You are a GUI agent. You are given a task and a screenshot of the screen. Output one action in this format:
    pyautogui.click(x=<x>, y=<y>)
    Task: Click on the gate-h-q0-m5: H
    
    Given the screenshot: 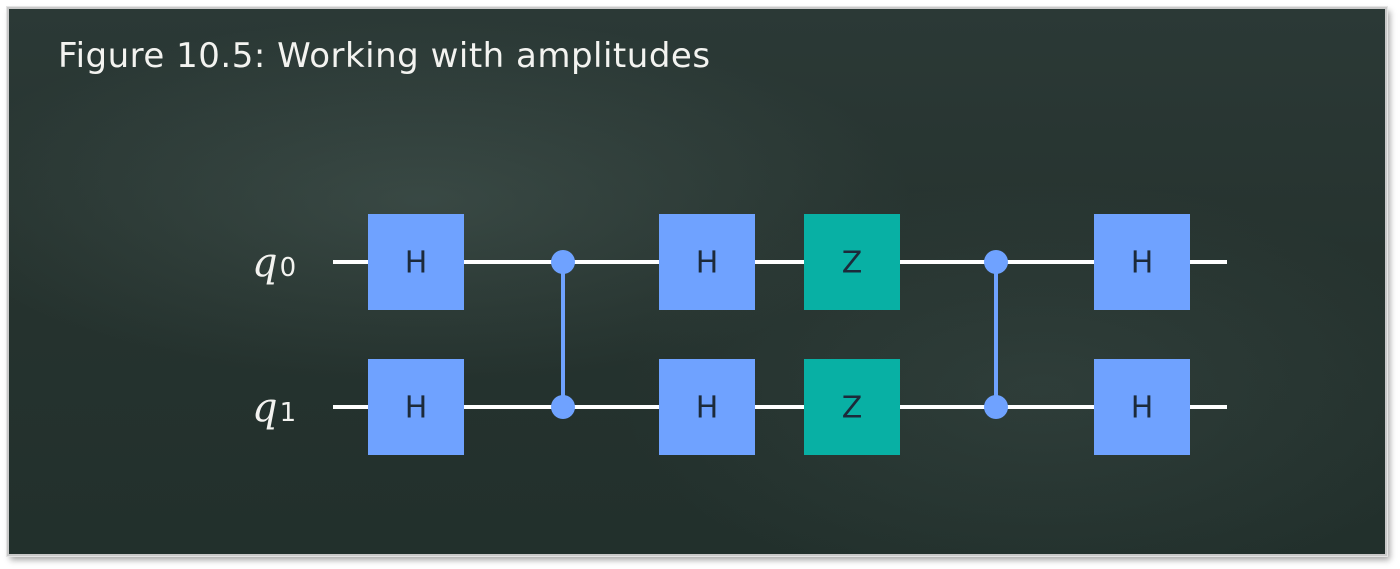 What is the action you would take?
    pyautogui.click(x=1142, y=262)
    